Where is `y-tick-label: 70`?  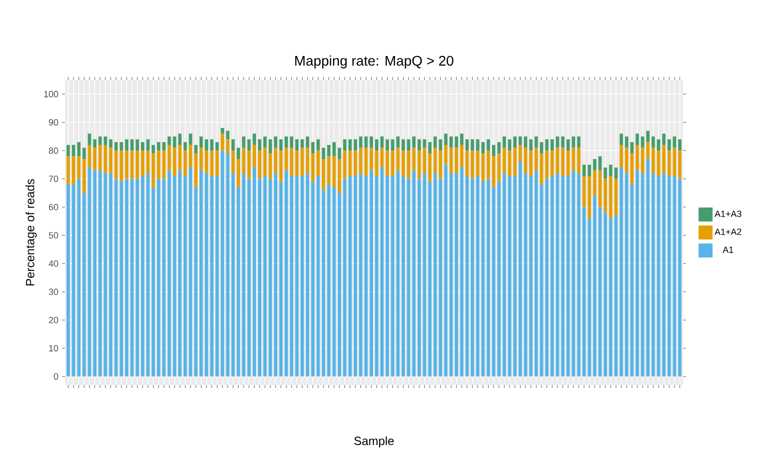
y-tick-label: 70 is located at coordinates (53, 179).